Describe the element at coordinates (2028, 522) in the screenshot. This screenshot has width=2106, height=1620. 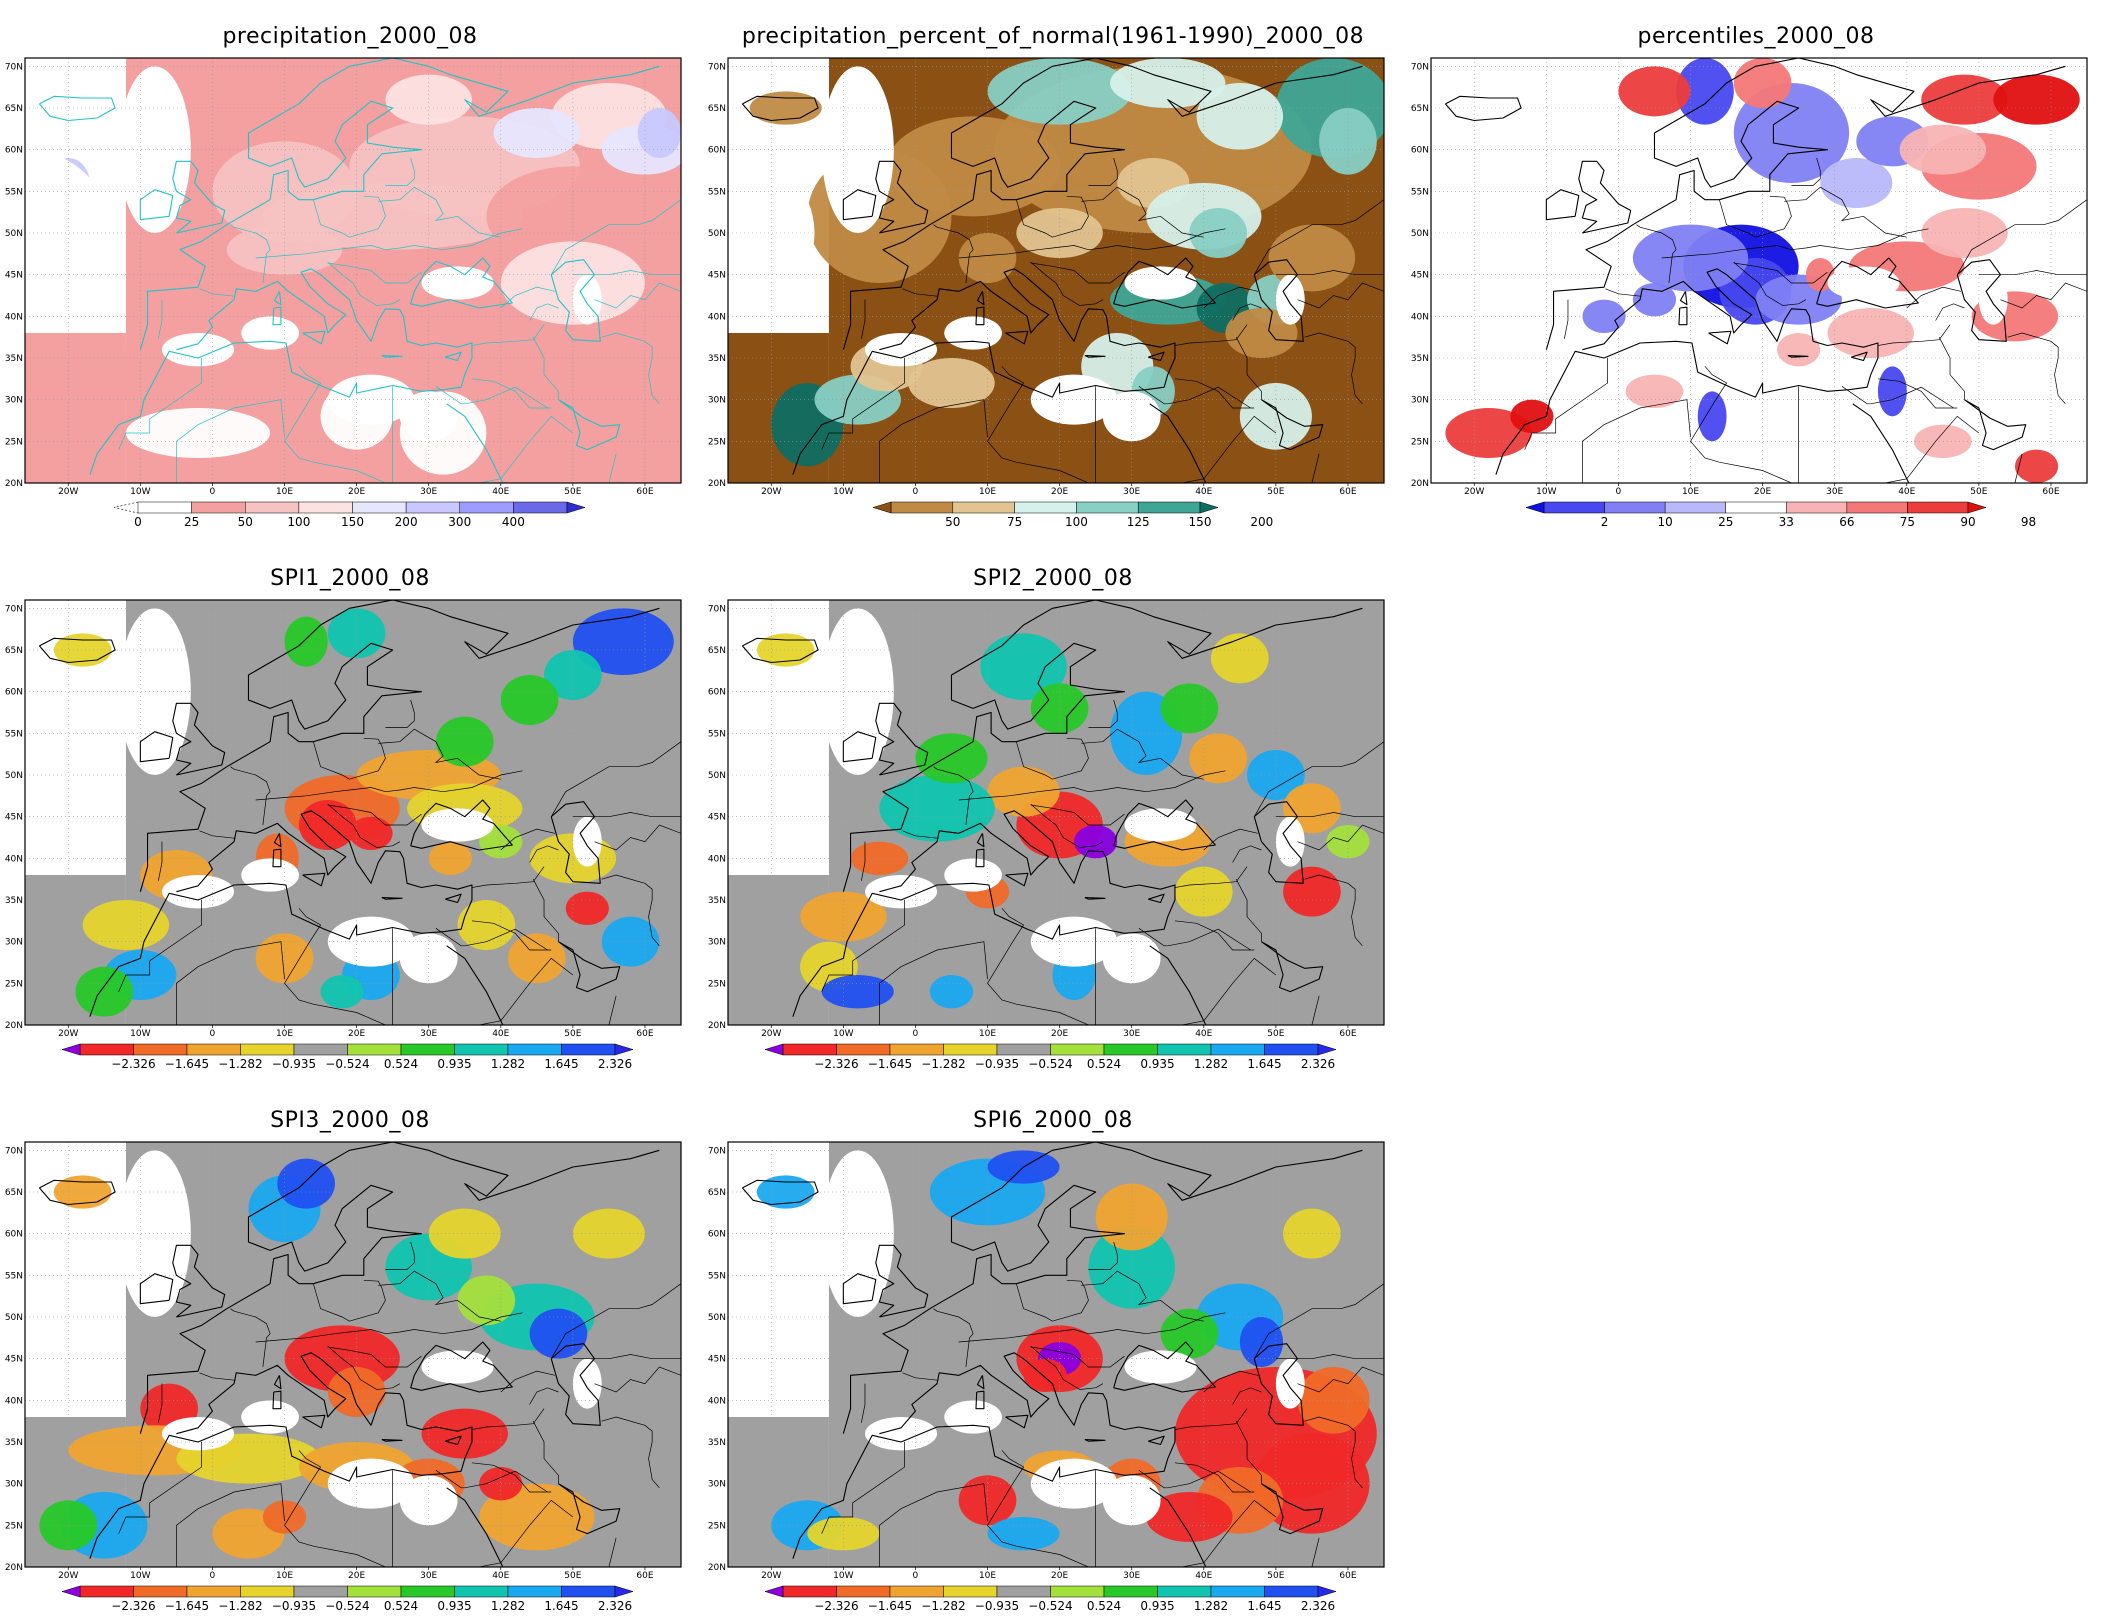
I see `colorbar-label: 98` at that location.